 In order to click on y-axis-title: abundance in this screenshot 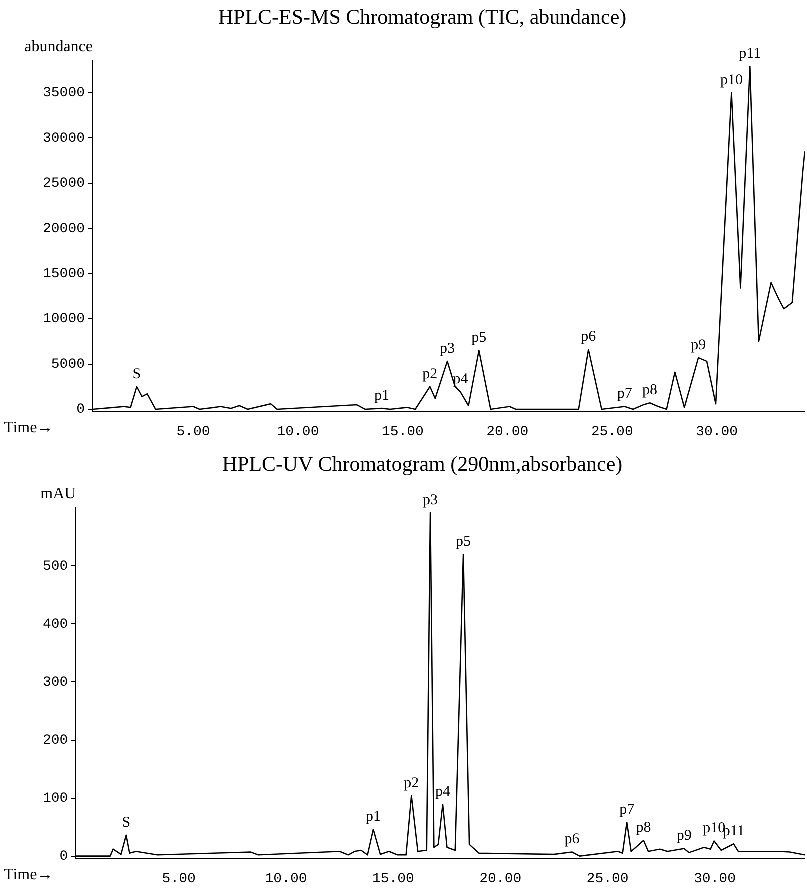, I will do `click(59, 47)`.